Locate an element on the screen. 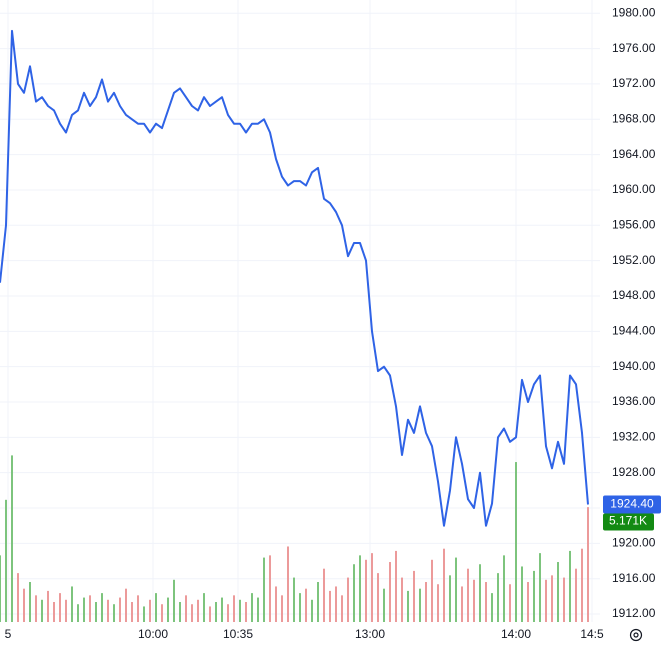 The width and height of the screenshot is (665, 647). y-tick-label: 1968.00 is located at coordinates (634, 118).